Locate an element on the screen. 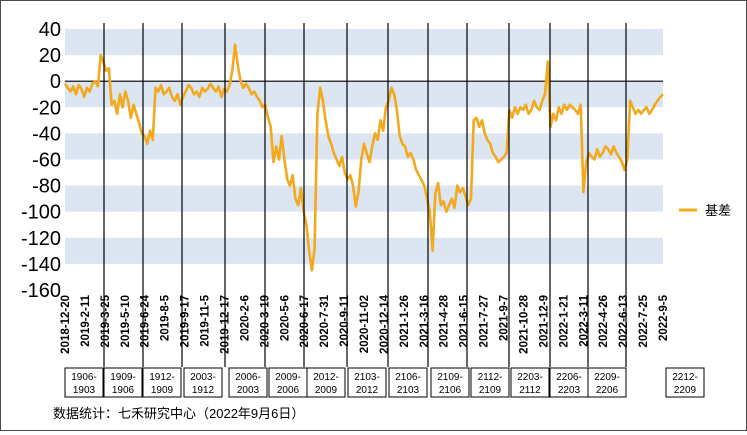 Image resolution: width=747 pixels, height=435 pixels. x-tick-label: 2018-12-20 is located at coordinates (66, 324).